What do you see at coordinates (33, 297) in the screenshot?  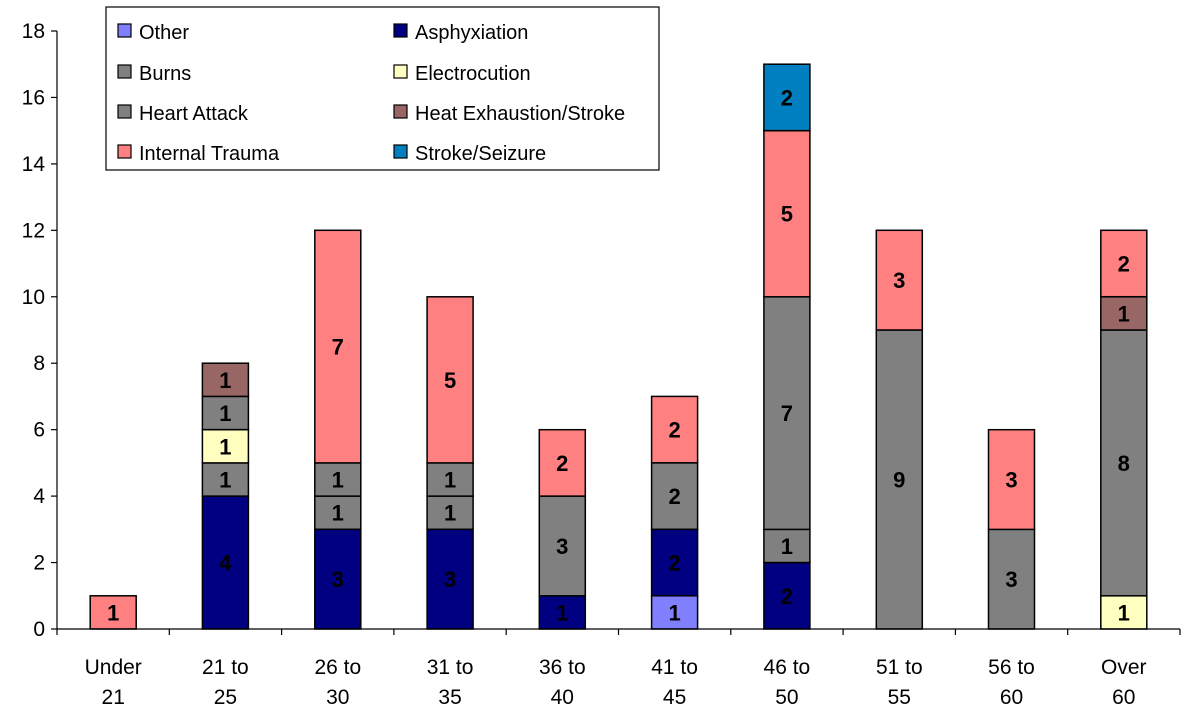 I see `y-tick-label: 10` at bounding box center [33, 297].